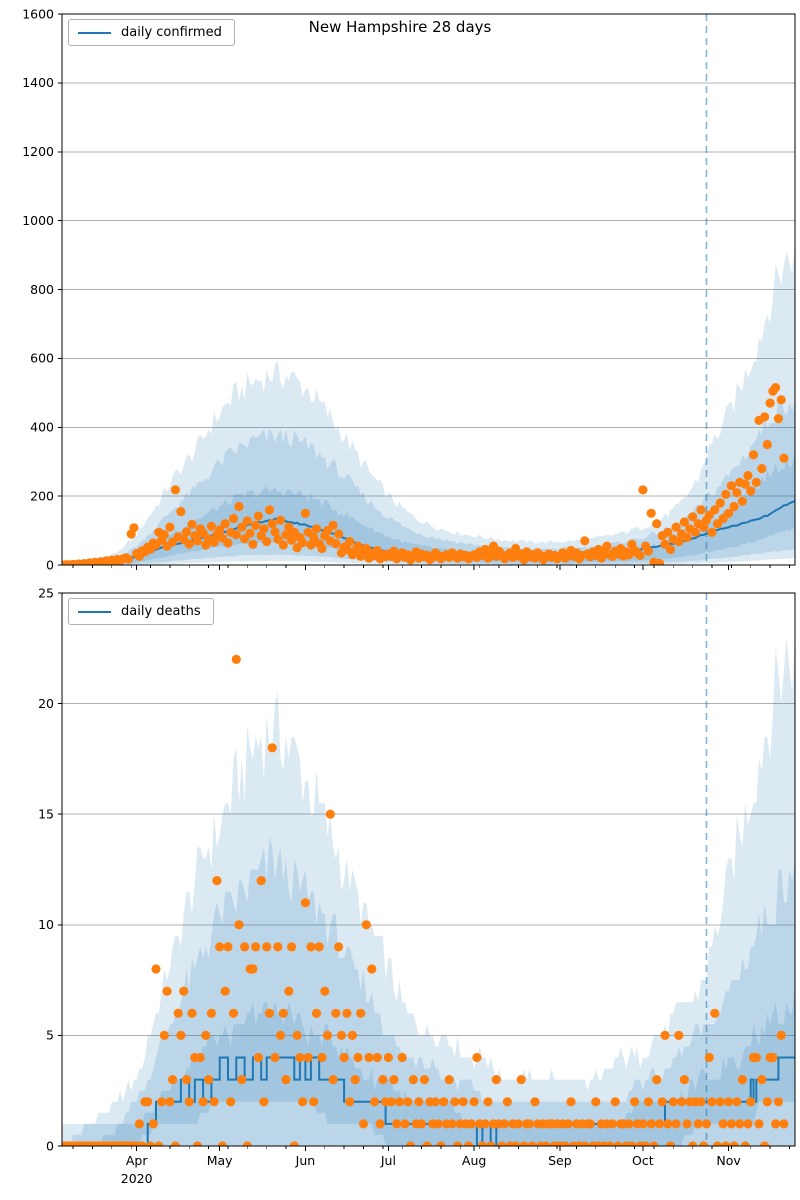  I want to click on legend-line-sample-deaths, so click(94, 611).